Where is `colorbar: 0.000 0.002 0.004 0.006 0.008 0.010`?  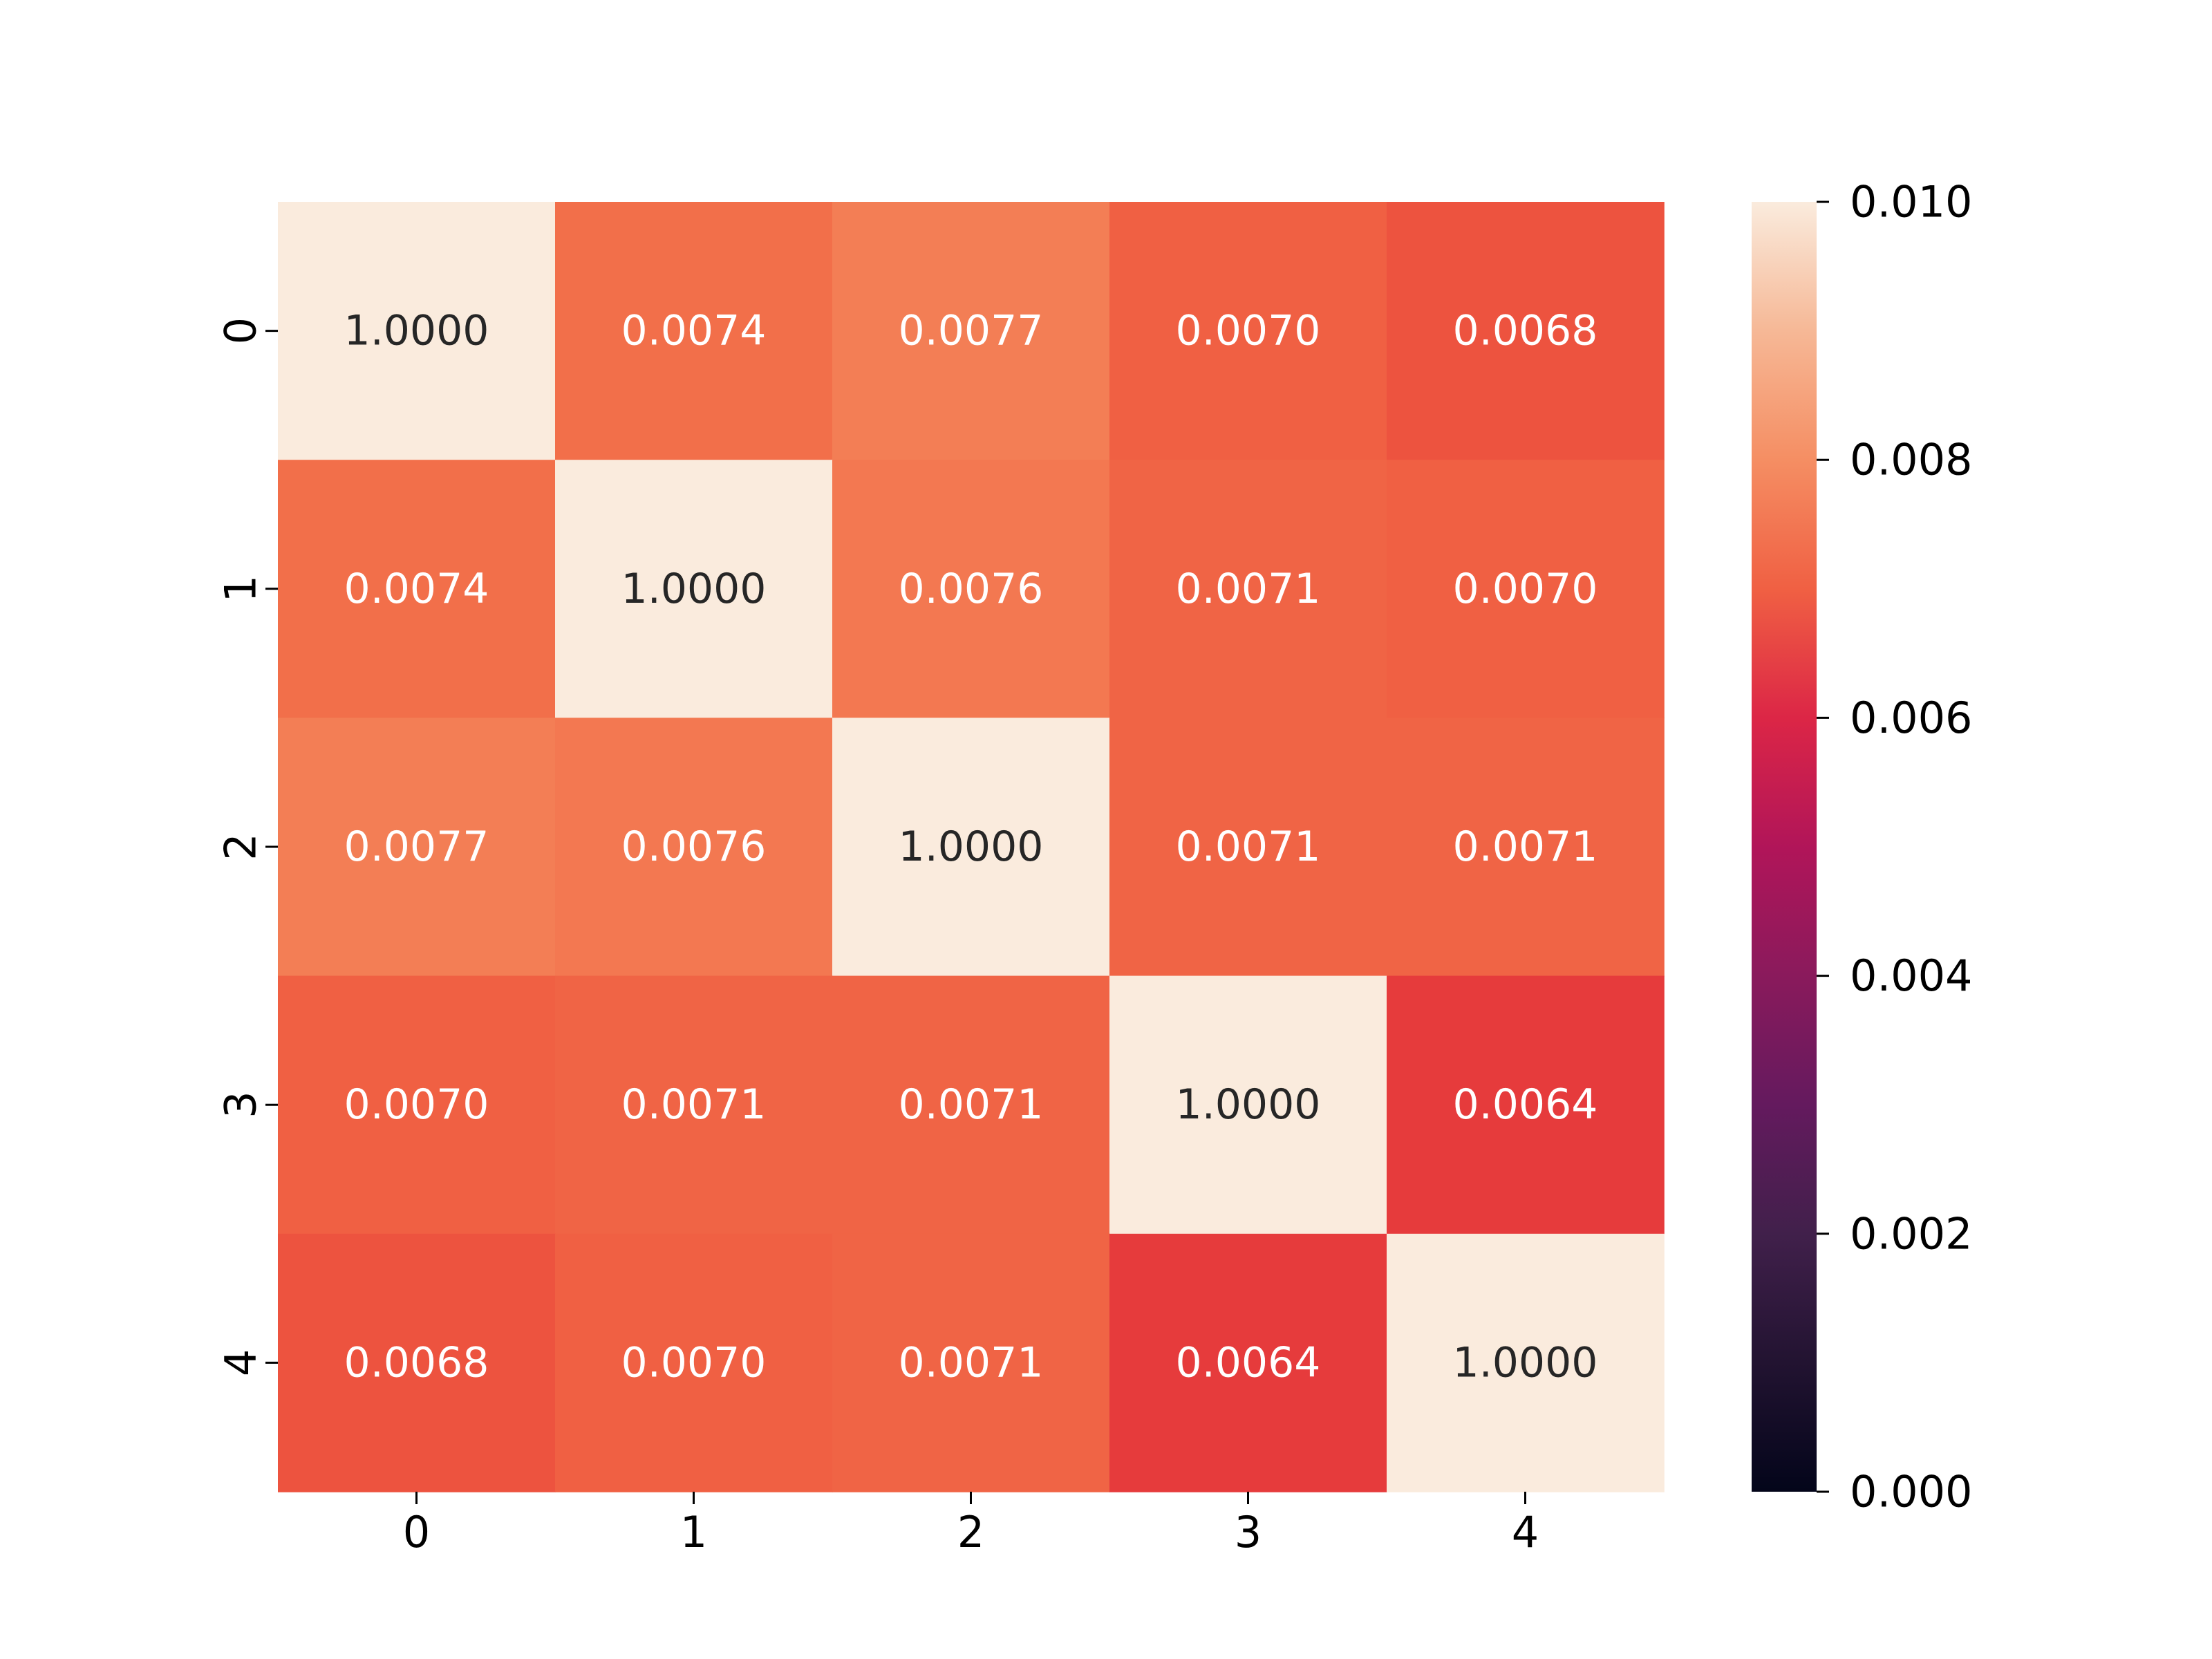 colorbar: 0.000 0.002 0.004 0.006 0.008 0.010 is located at coordinates (1863, 847).